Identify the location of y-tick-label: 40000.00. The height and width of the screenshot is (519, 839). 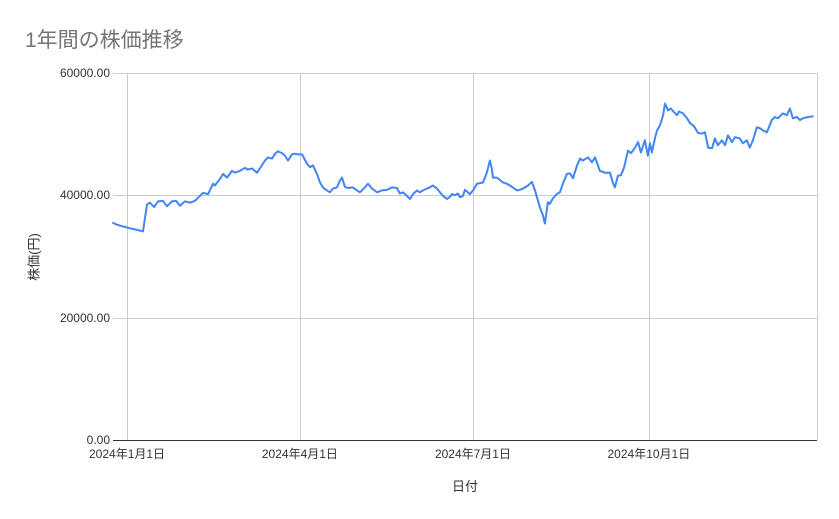
(84, 195).